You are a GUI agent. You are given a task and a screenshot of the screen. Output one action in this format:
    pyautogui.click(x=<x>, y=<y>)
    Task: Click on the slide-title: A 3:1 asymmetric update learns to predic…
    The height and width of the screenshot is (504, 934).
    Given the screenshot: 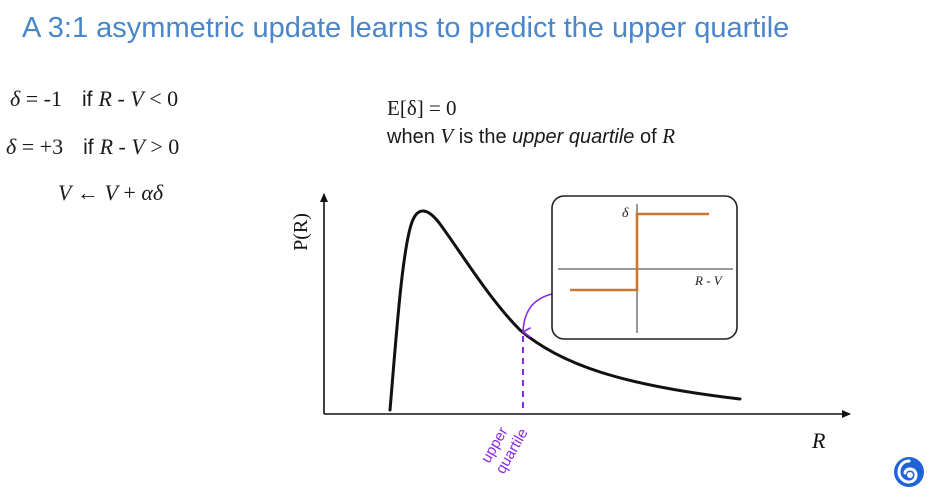 What is the action you would take?
    pyautogui.click(x=406, y=28)
    